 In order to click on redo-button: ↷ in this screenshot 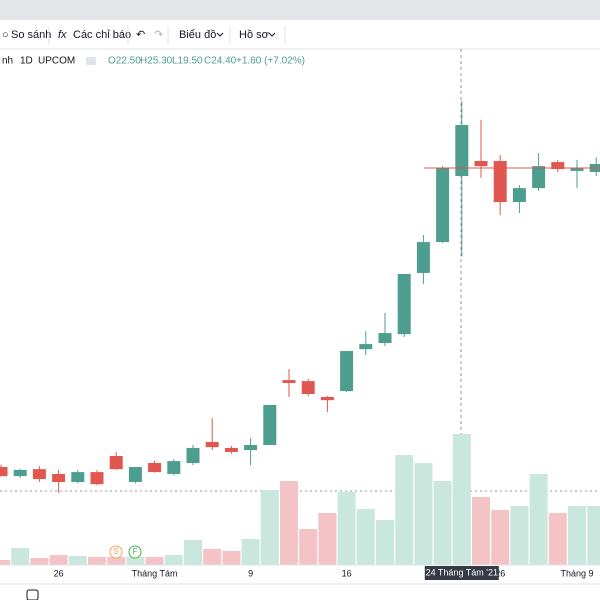, I will do `click(158, 35)`.